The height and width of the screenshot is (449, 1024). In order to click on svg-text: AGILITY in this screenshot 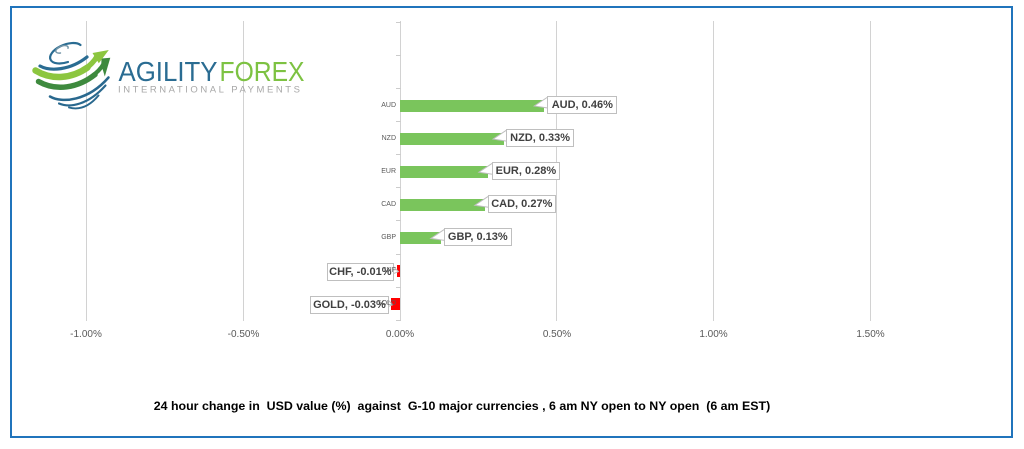, I will do `click(168, 71)`.